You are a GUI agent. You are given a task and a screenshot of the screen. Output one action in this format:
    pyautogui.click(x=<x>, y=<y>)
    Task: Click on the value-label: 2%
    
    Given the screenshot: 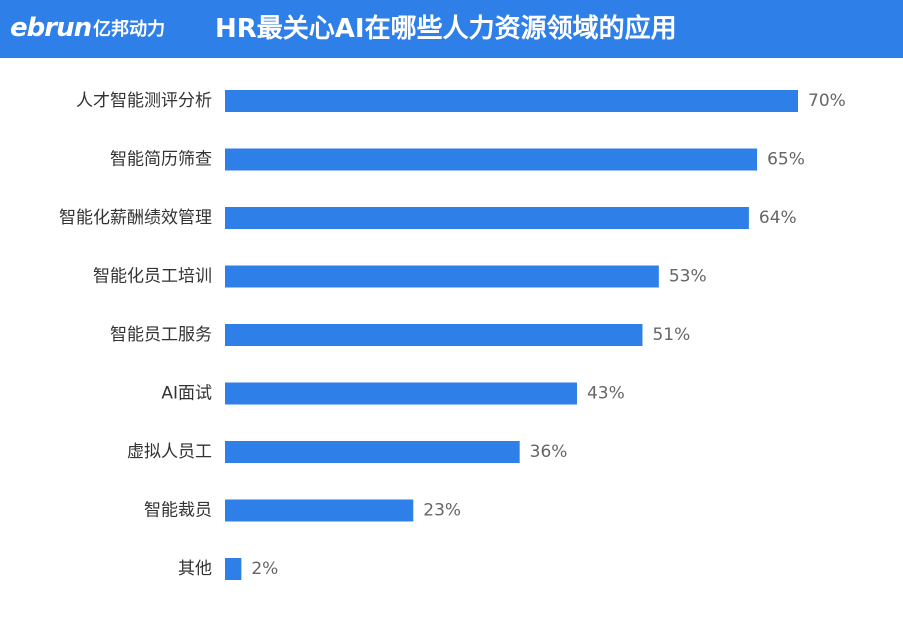 What is the action you would take?
    pyautogui.click(x=264, y=569)
    